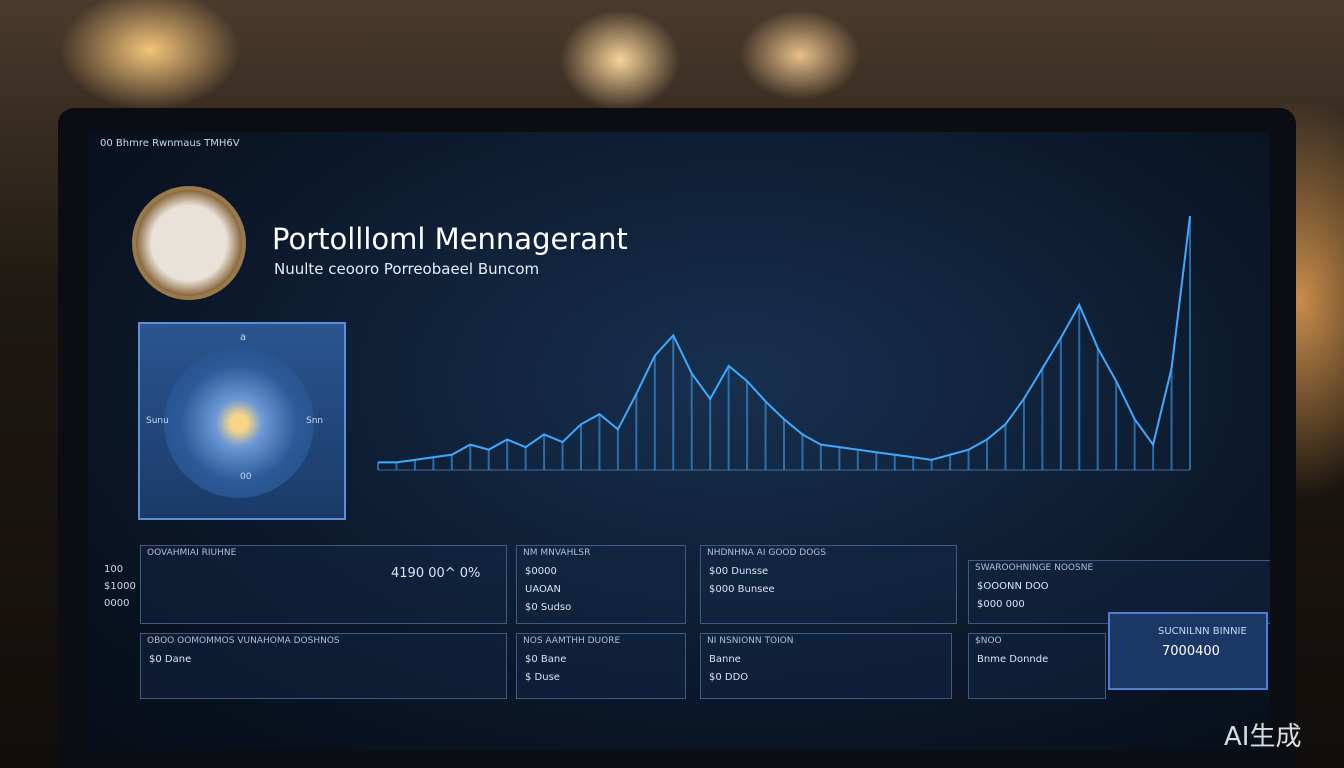  Describe the element at coordinates (1013, 659) in the screenshot. I see `panel-line: Bnme Donnde` at that location.